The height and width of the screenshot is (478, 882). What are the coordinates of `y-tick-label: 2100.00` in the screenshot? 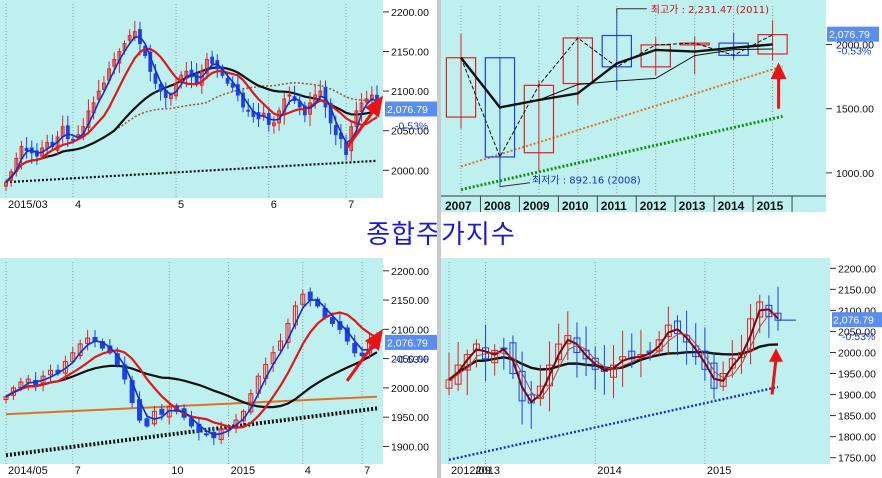 It's located at (410, 330).